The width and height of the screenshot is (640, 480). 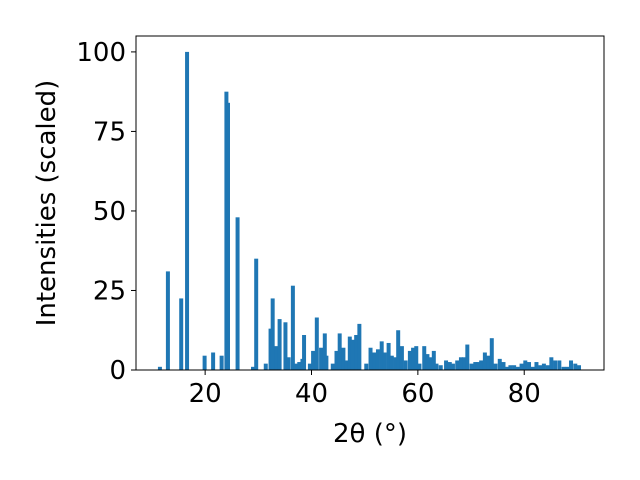 I want to click on x-axis-label: 2θ (°), so click(x=370, y=434).